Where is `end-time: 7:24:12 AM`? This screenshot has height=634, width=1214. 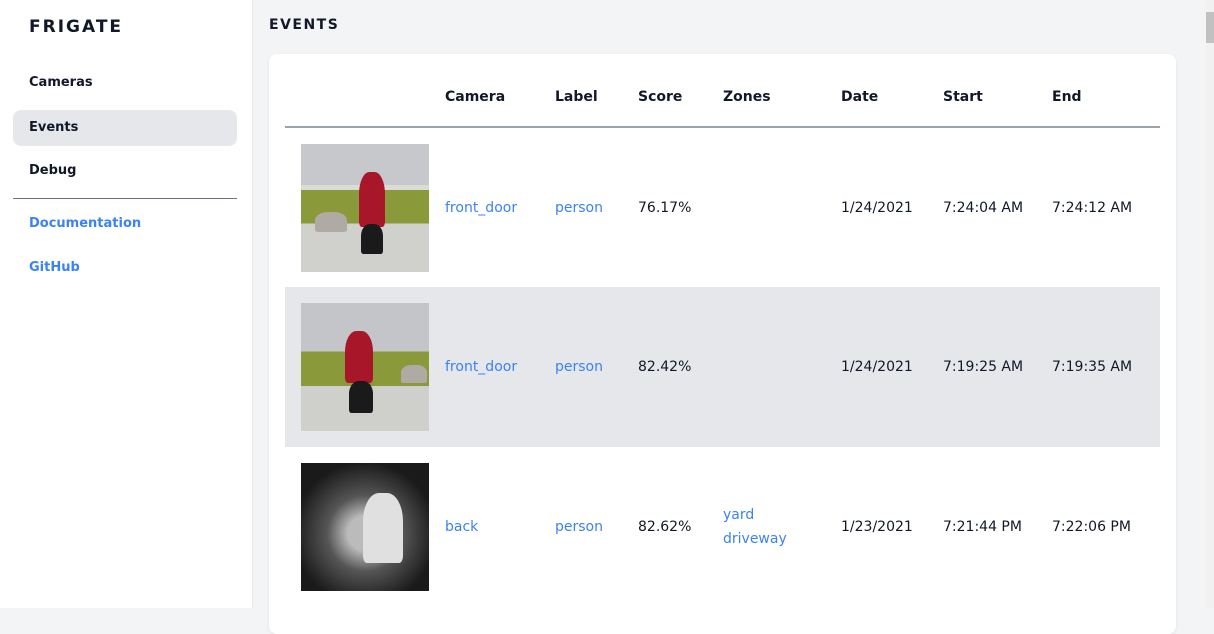 end-time: 7:24:12 AM is located at coordinates (1092, 207).